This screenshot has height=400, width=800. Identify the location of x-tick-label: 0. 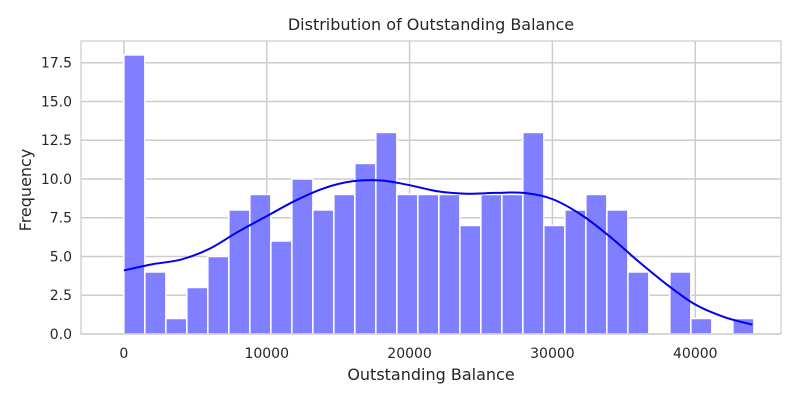
(123, 354).